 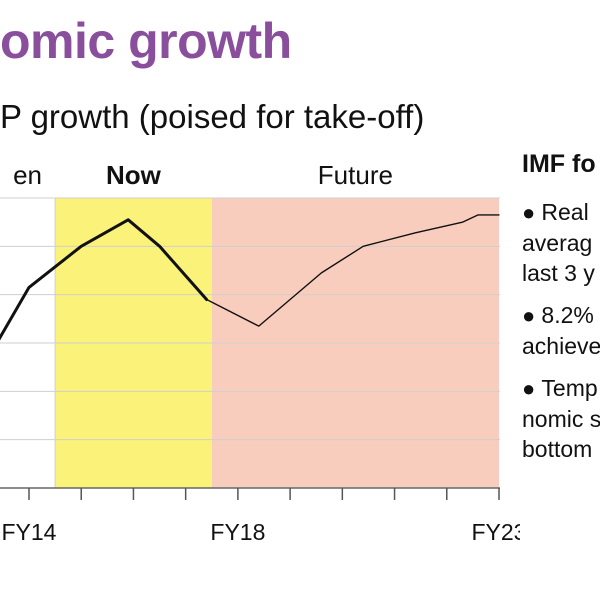 I want to click on imf-forecast-item-text: Temp, so click(x=569, y=388).